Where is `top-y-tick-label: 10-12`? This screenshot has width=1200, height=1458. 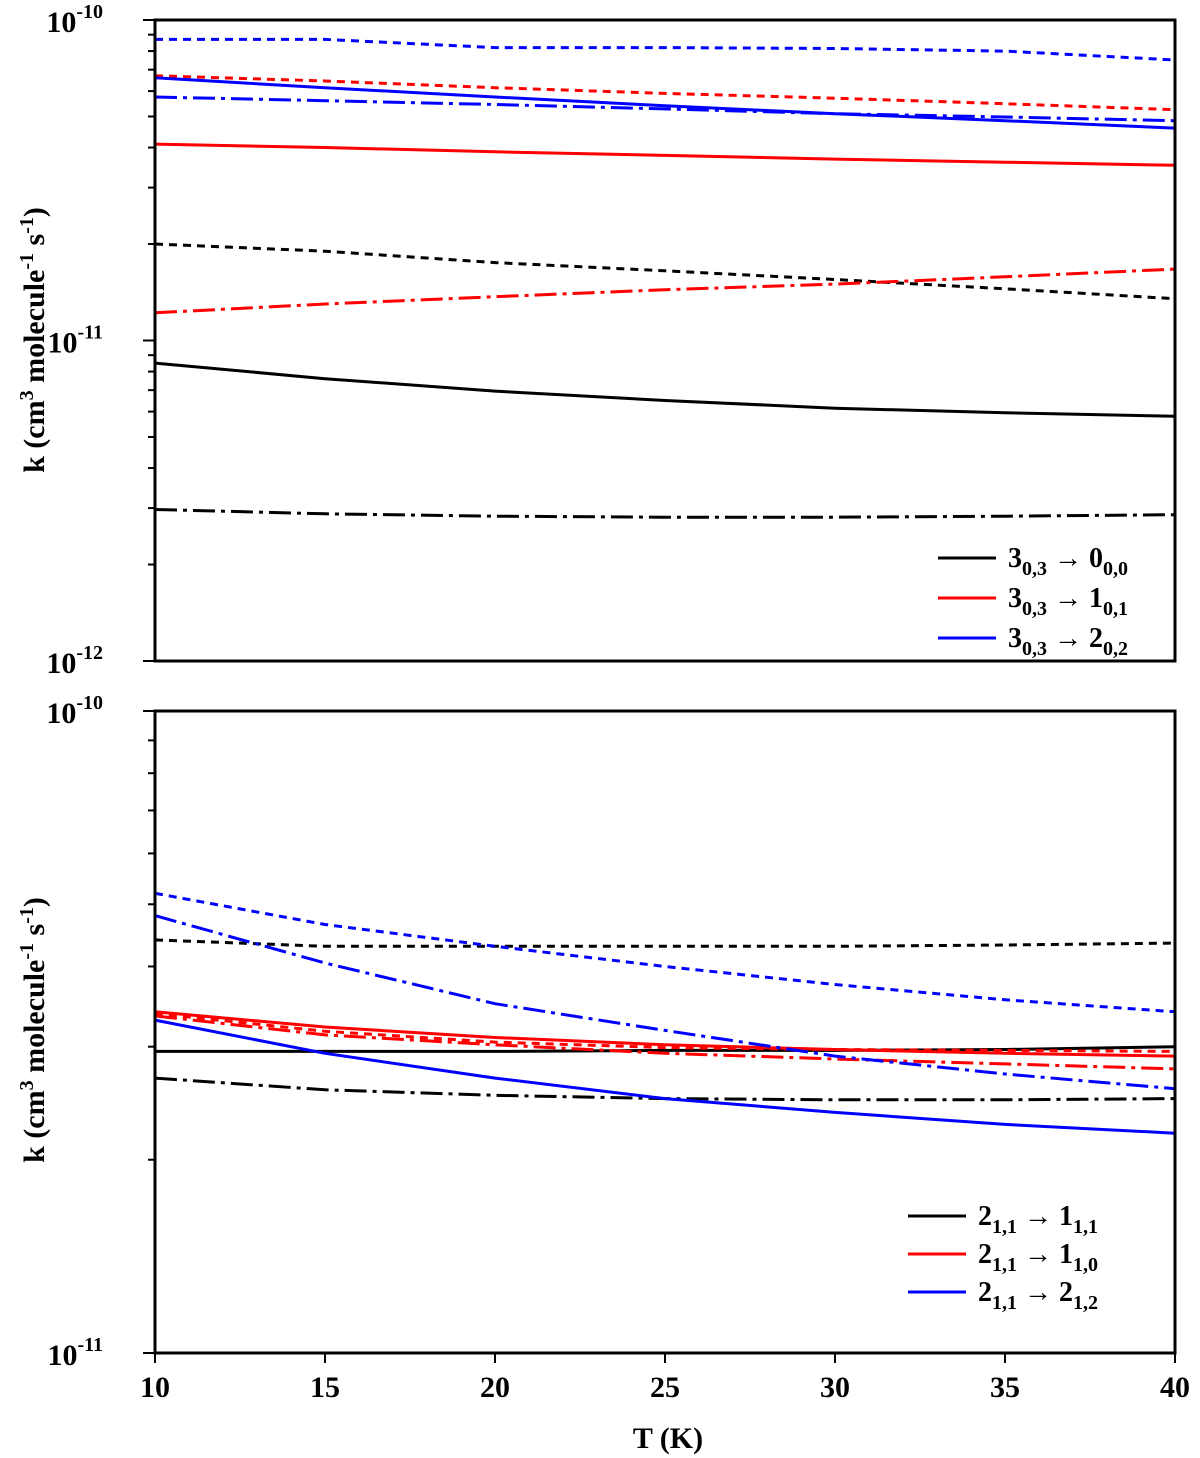 top-y-tick-label: 10-12 is located at coordinates (74, 661).